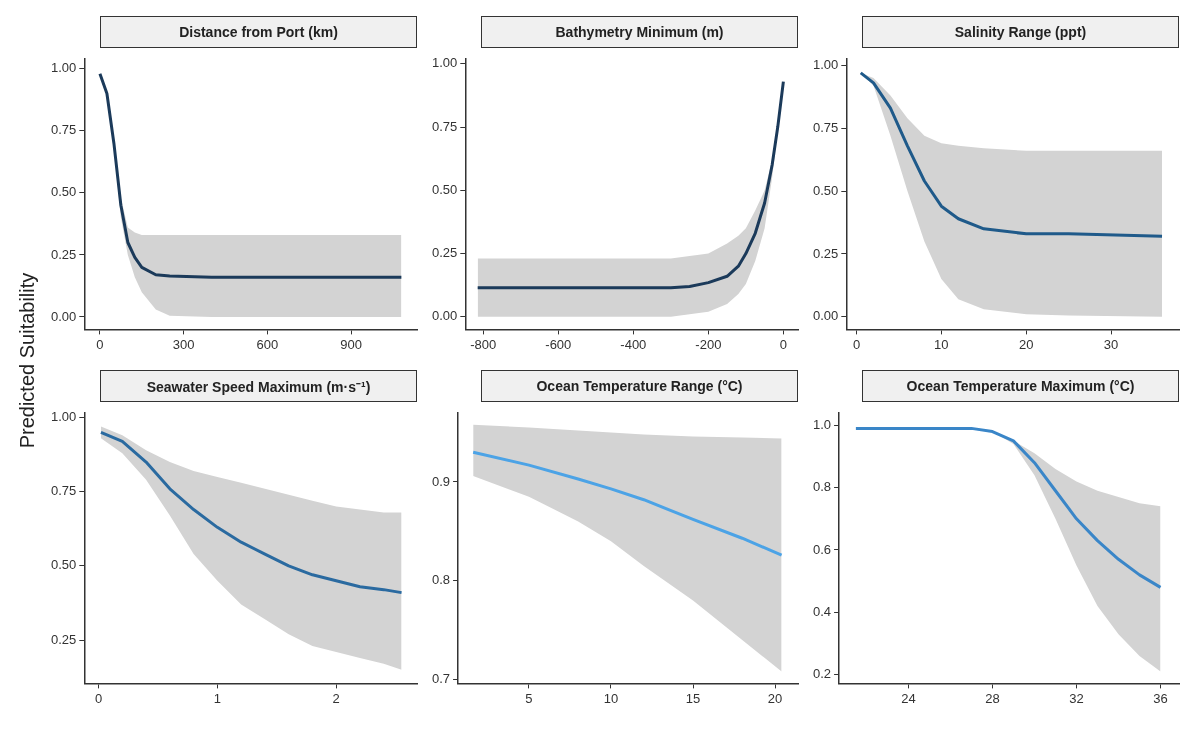  I want to click on y-tick-label: 0.7, so click(441, 679).